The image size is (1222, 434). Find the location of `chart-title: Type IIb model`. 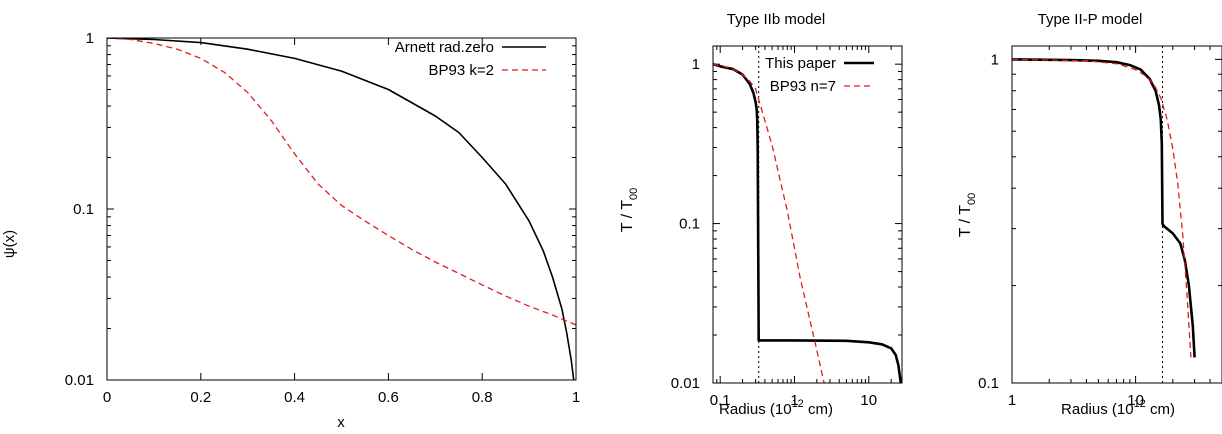

chart-title: Type IIb model is located at coordinates (776, 19).